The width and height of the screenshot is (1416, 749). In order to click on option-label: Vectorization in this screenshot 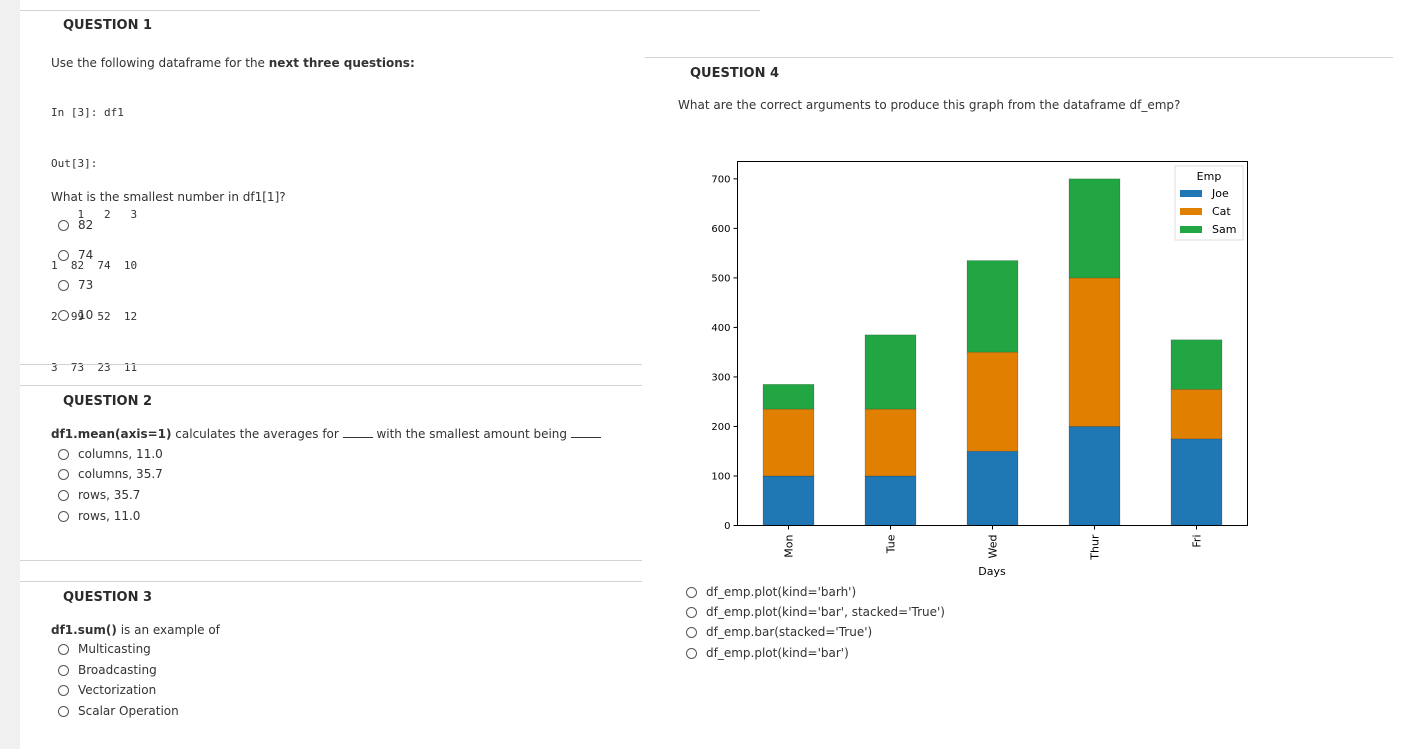, I will do `click(117, 690)`.